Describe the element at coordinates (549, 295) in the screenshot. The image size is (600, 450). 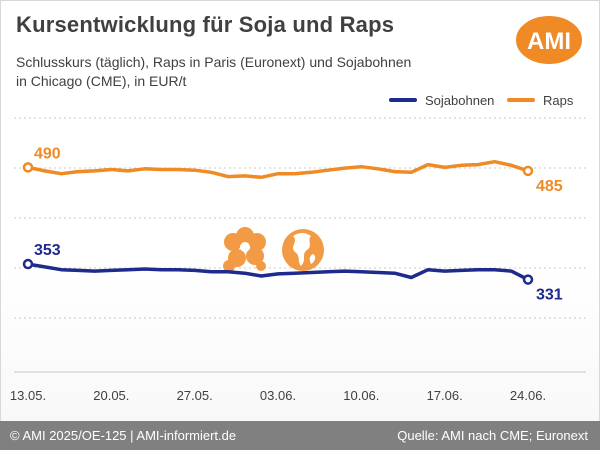
I see `value-label-last-sojabohnen: 331` at that location.